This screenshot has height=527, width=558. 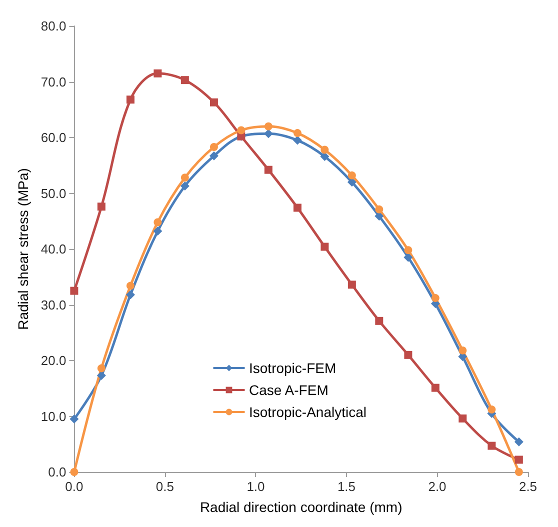 What do you see at coordinates (53, 193) in the screenshot?
I see `y-tick-label: 50.0` at bounding box center [53, 193].